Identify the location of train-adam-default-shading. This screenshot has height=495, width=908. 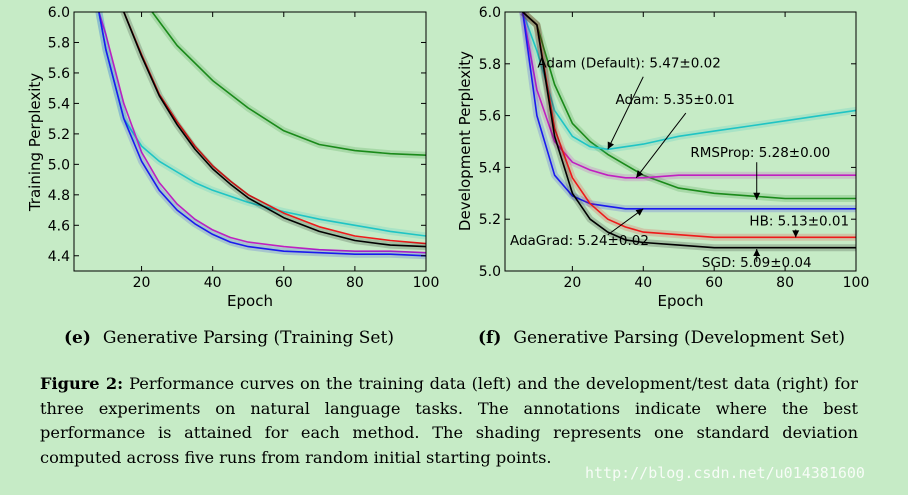
(287, 85).